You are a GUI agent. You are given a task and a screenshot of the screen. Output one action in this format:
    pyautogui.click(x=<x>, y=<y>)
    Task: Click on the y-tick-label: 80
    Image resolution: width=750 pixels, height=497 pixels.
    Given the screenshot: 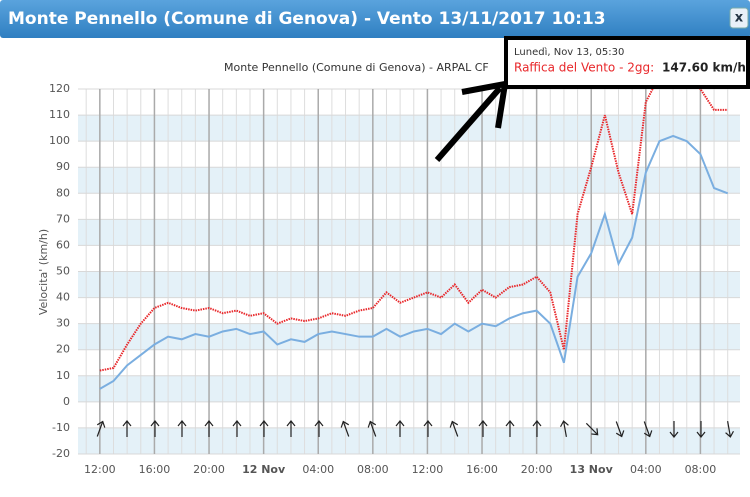 What is the action you would take?
    pyautogui.click(x=63, y=192)
    